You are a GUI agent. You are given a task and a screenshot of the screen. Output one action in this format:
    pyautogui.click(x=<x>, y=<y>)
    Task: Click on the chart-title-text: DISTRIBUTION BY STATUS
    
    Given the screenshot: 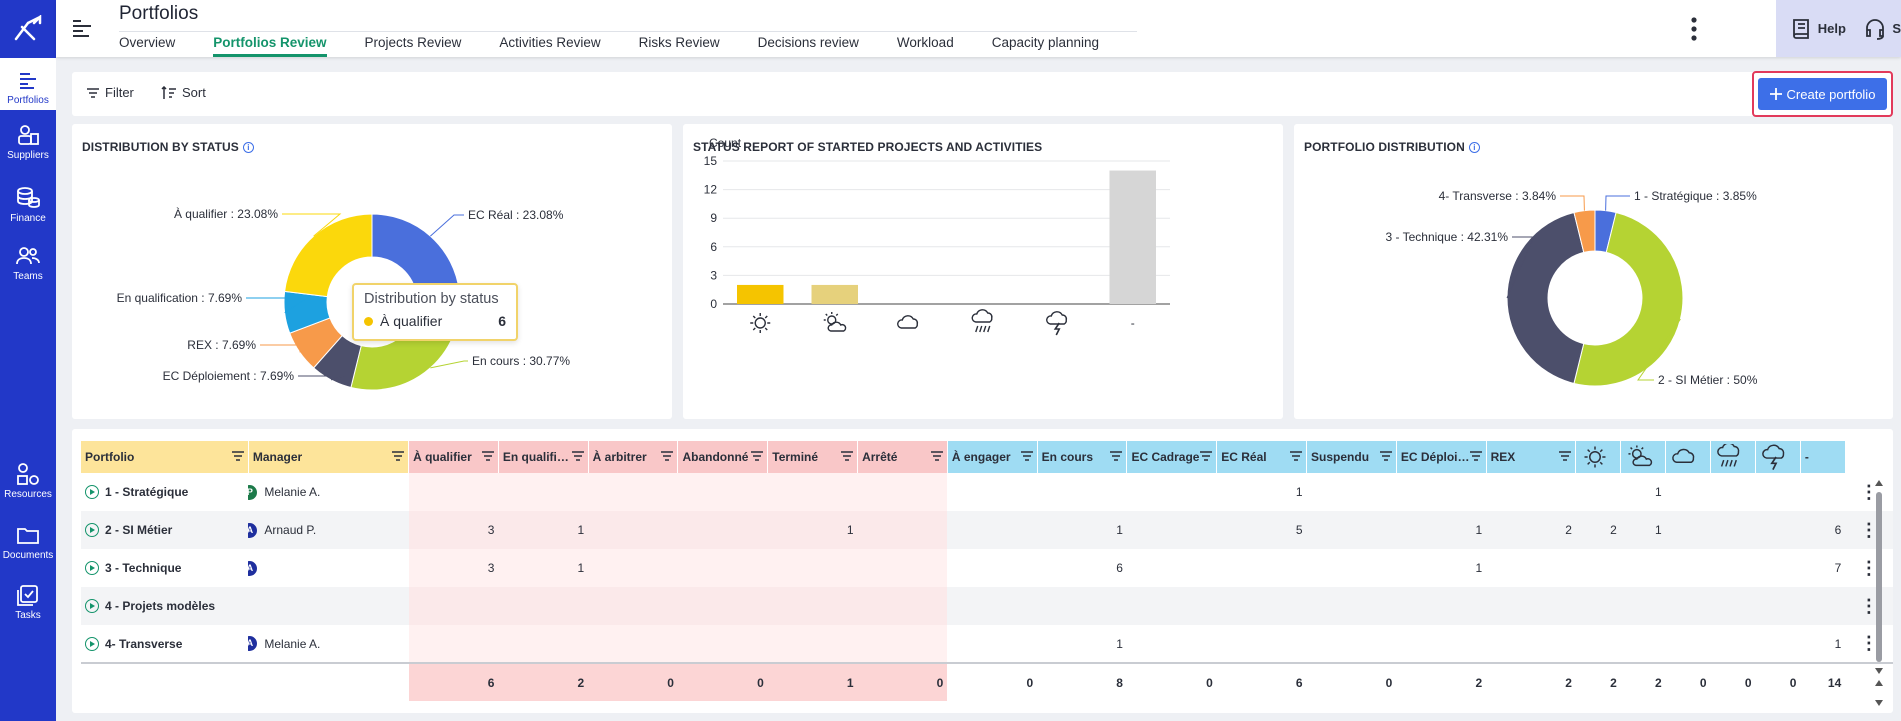 What is the action you would take?
    pyautogui.click(x=160, y=147)
    